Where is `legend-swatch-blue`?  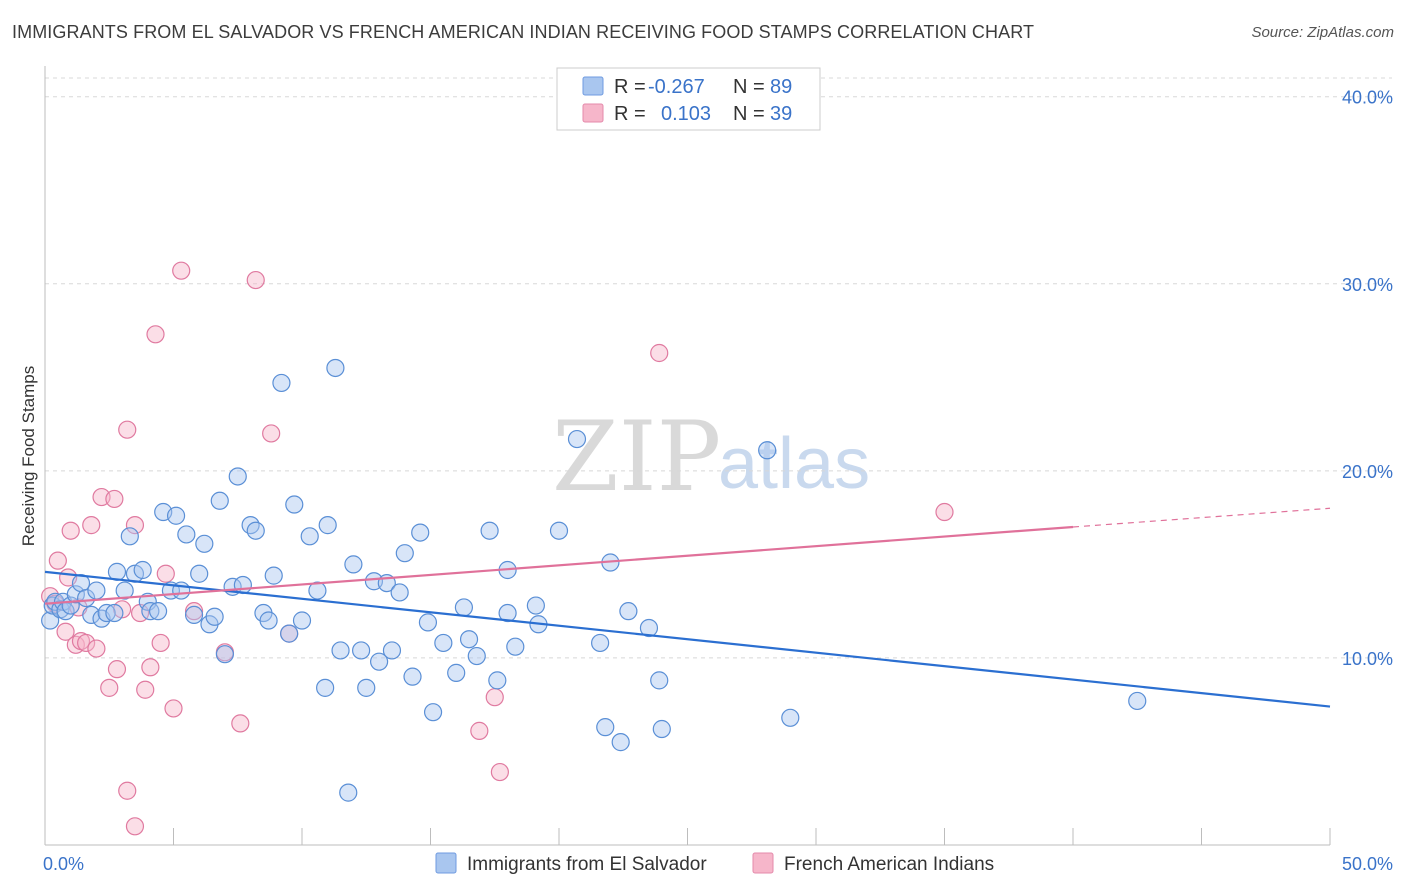
legend-swatch-blue is located at coordinates (593, 86).